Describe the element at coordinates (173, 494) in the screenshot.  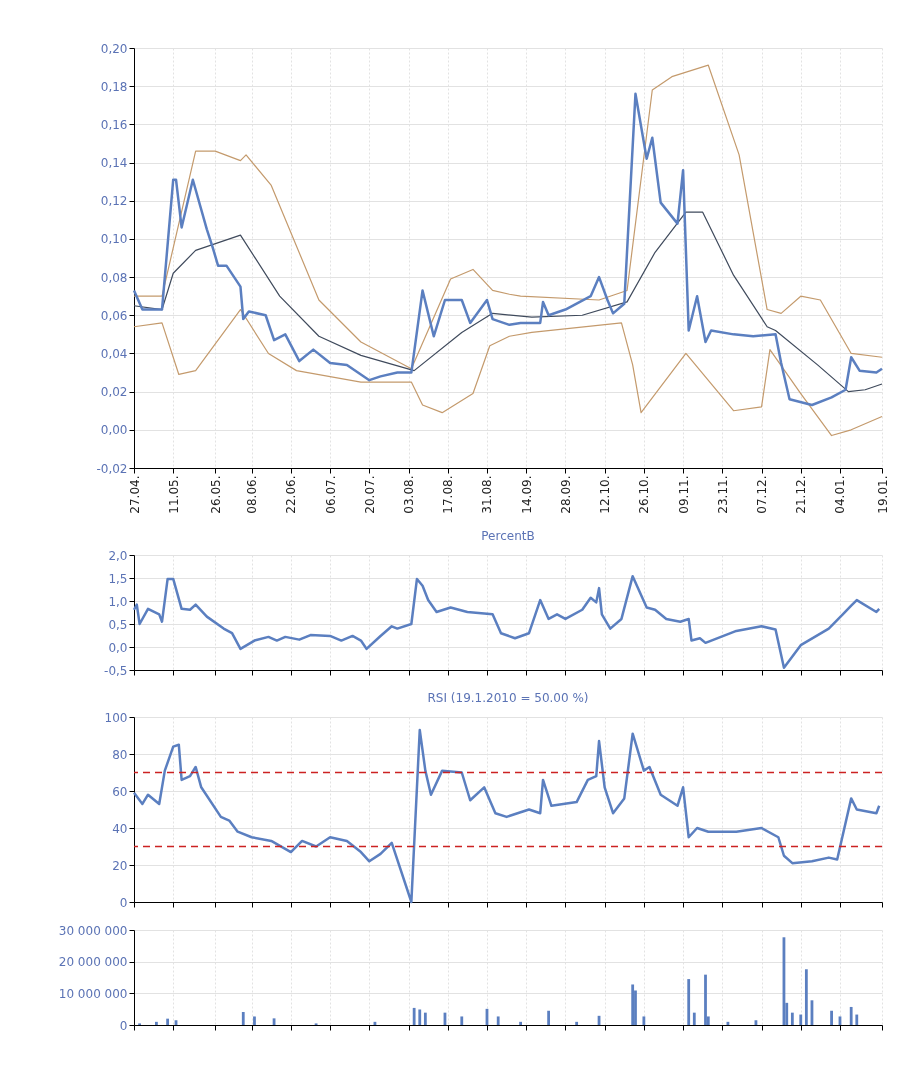
I see `x-tick-label: 11.05.` at that location.